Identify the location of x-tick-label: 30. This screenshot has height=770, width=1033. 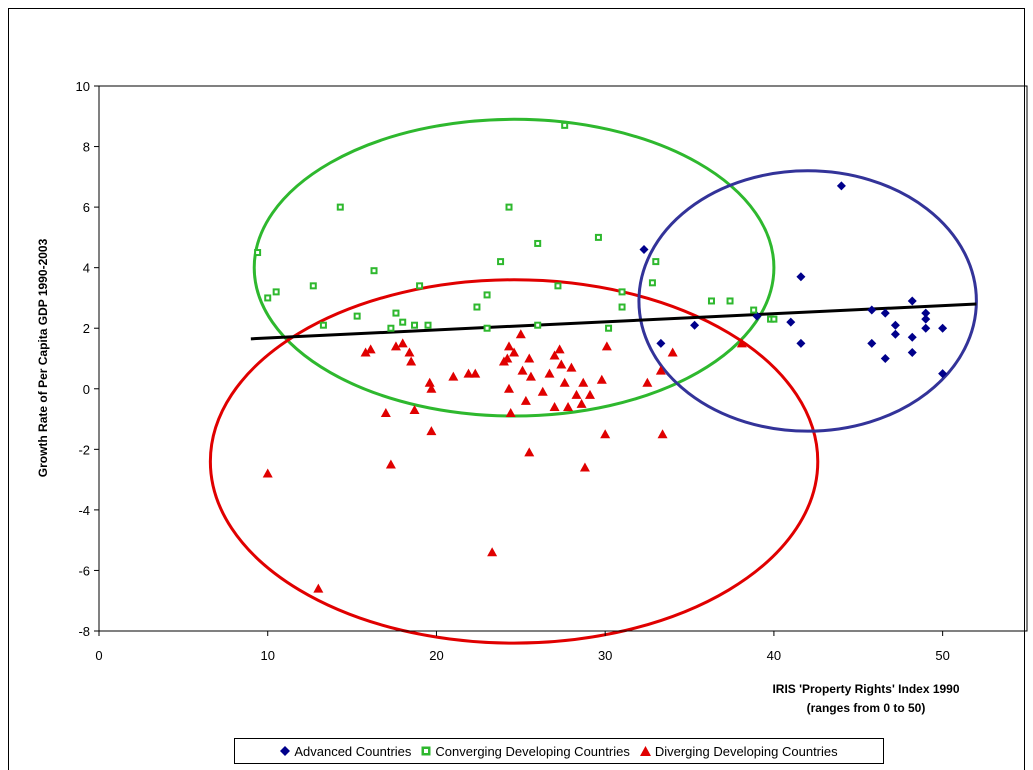
(605, 655).